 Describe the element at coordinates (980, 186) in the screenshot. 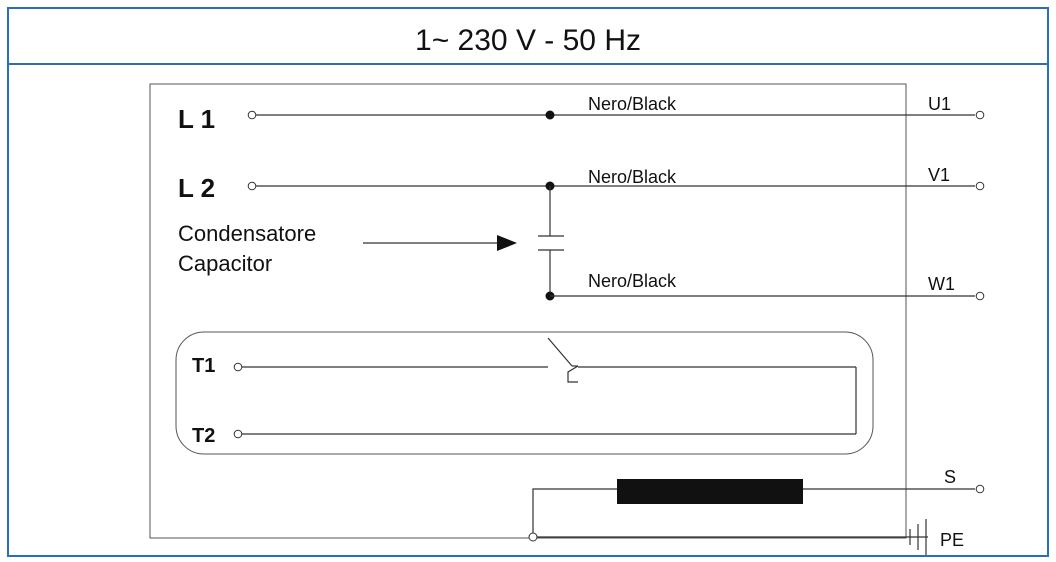

I see `output-v1-terminal` at that location.